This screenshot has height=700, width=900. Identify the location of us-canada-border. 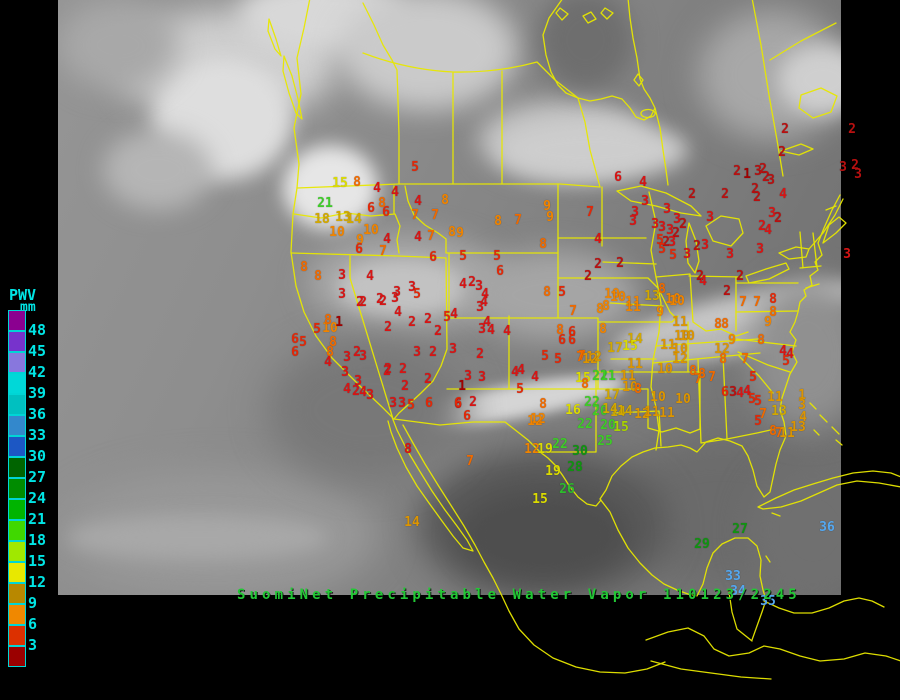
(448, 186).